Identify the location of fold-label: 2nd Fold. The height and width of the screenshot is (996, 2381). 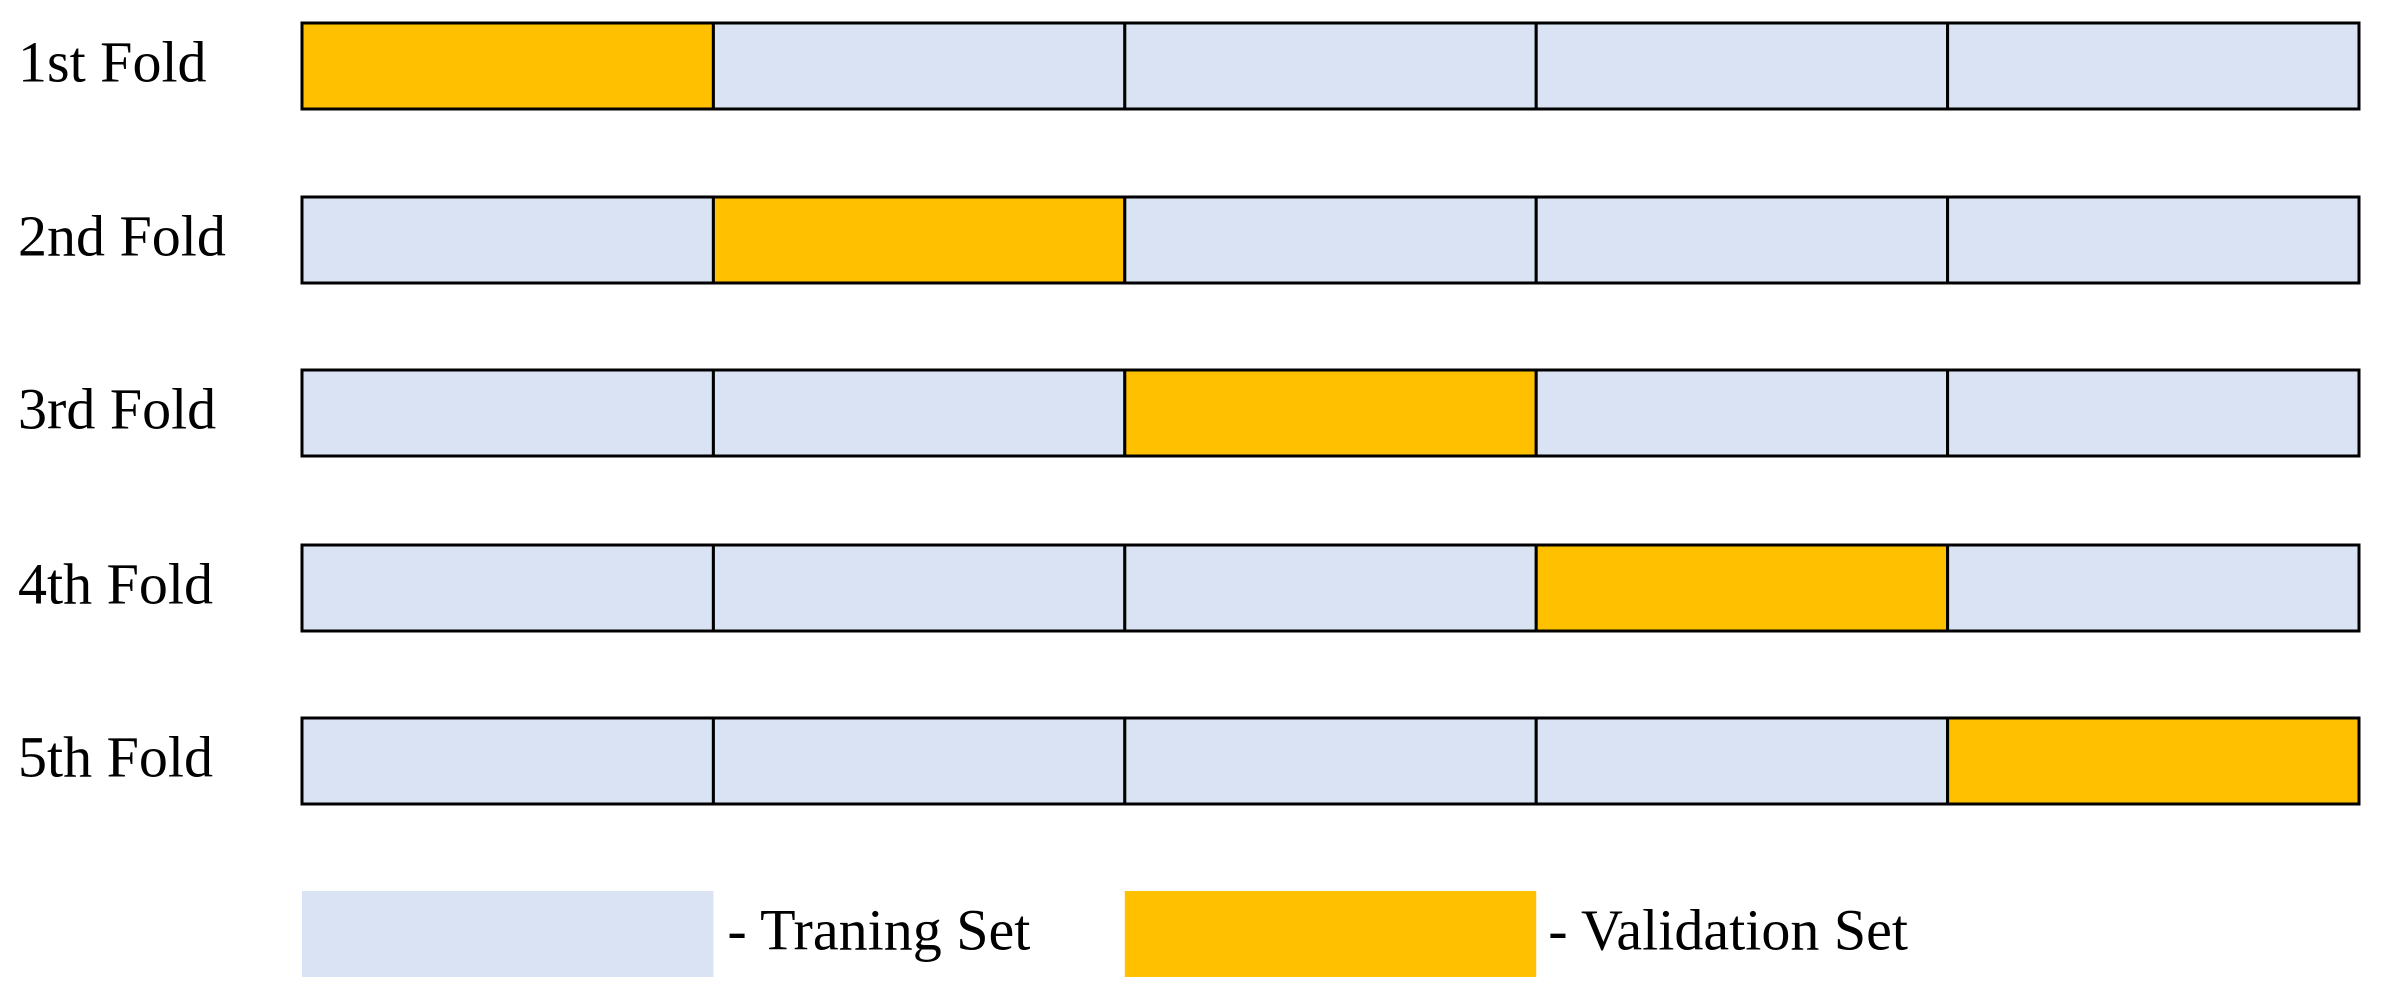
(122, 235).